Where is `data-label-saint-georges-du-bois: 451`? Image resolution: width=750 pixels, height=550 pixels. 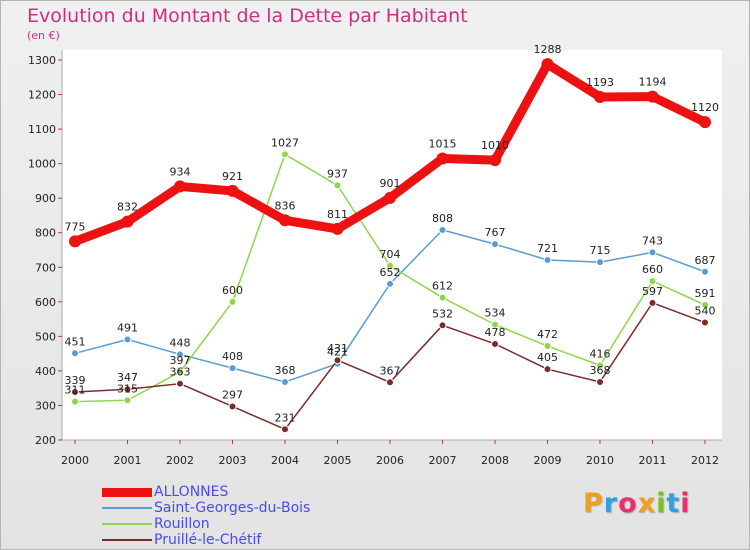
data-label-saint-georges-du-bois: 451 is located at coordinates (75, 341).